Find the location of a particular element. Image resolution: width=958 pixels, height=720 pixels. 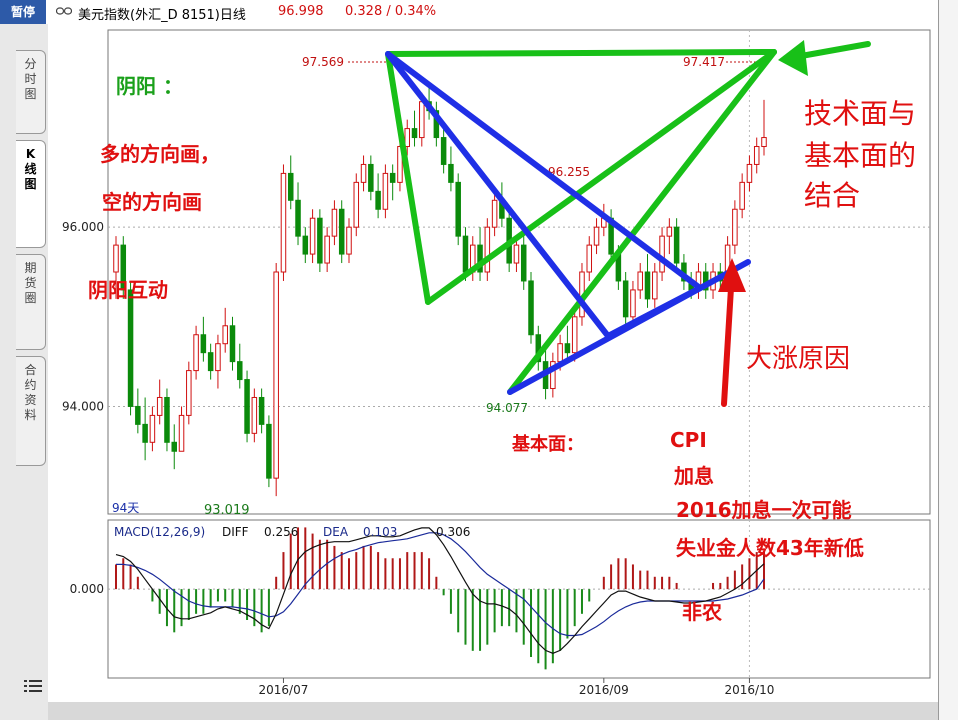

right-high-price-label: 97.417 is located at coordinates (704, 62).